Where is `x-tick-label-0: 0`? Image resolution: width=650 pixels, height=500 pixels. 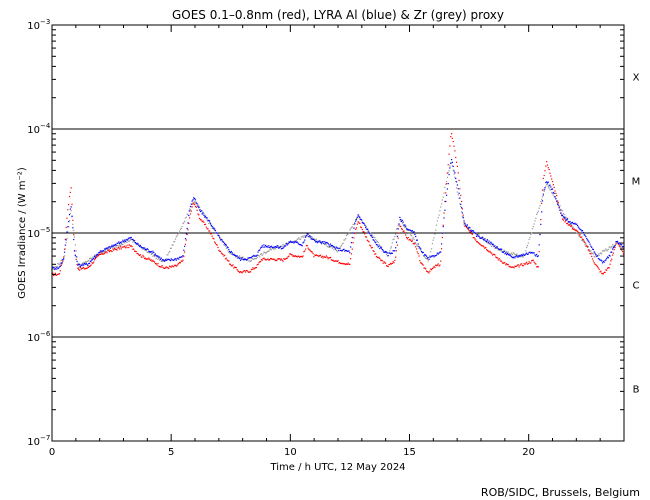 x-tick-label-0: 0 is located at coordinates (52, 452).